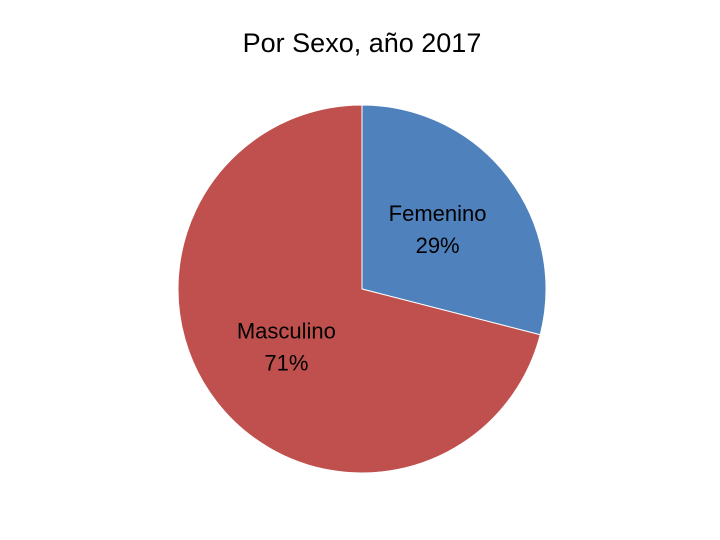  I want to click on pie-slice, so click(454, 220).